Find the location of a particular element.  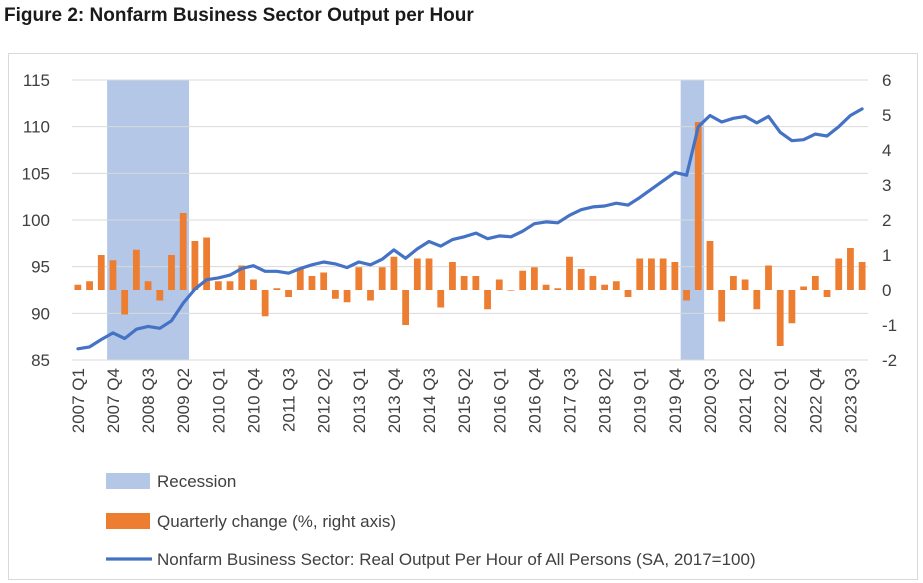

x-axis-tick-label: 2011 Q3 is located at coordinates (289, 400).